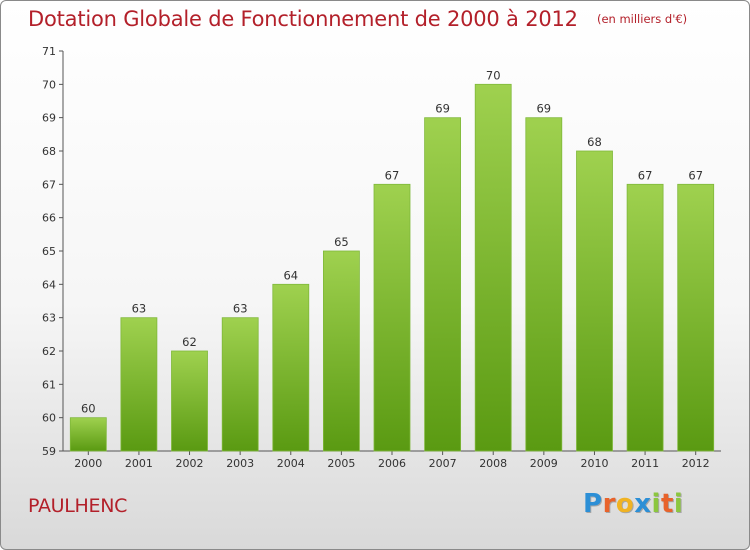 The width and height of the screenshot is (750, 550). Describe the element at coordinates (189, 342) in the screenshot. I see `bar-value-label: 62` at that location.